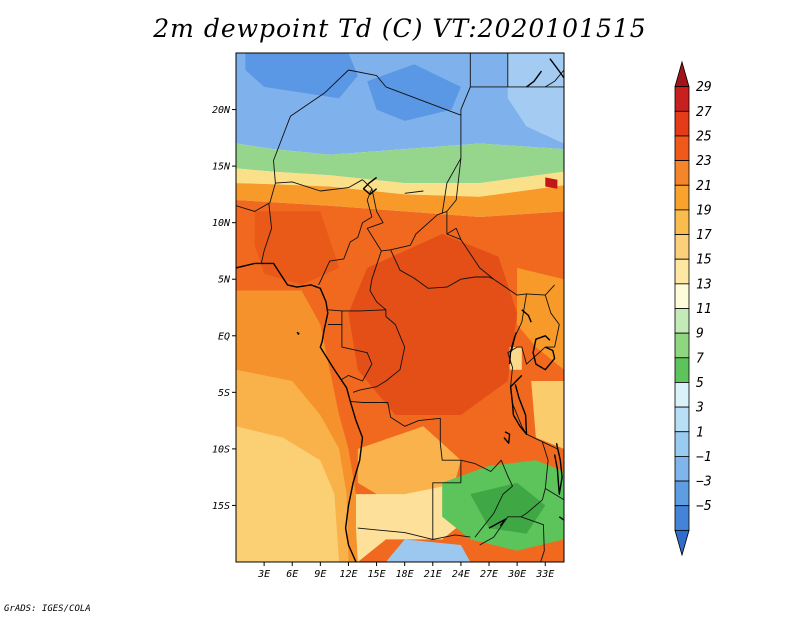 Image resolution: width=800 pixels, height=618 pixels. I want to click on longitude-axis: 3E 6E 9E 12E 15E 18E 21E 24E 27E 30E 33E, so click(405, 571).